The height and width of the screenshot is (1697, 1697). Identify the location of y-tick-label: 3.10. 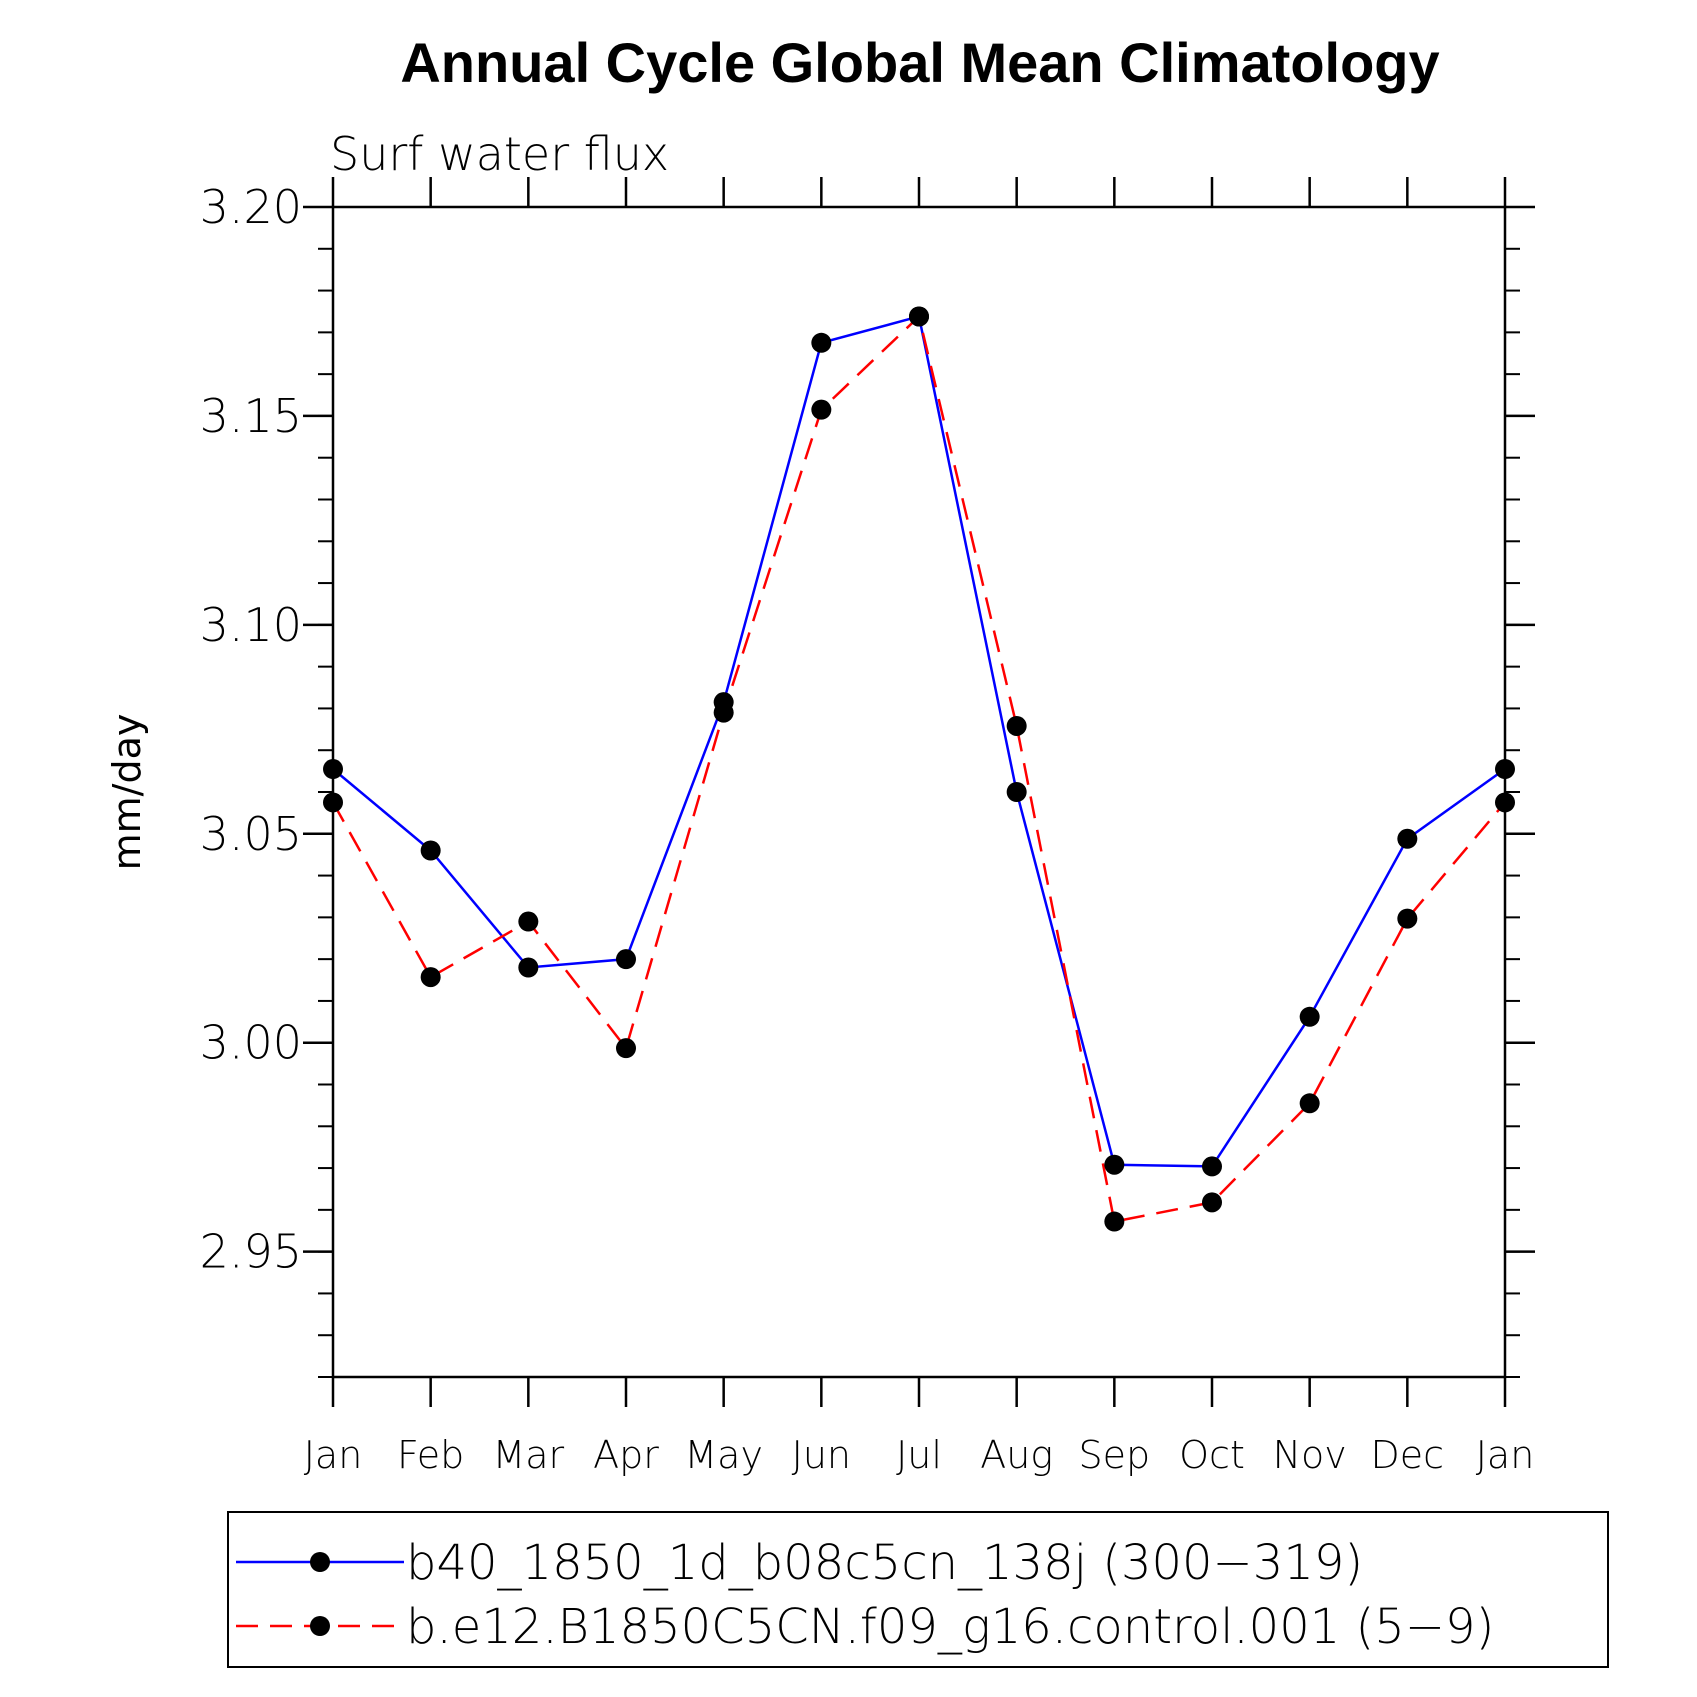
(251, 625).